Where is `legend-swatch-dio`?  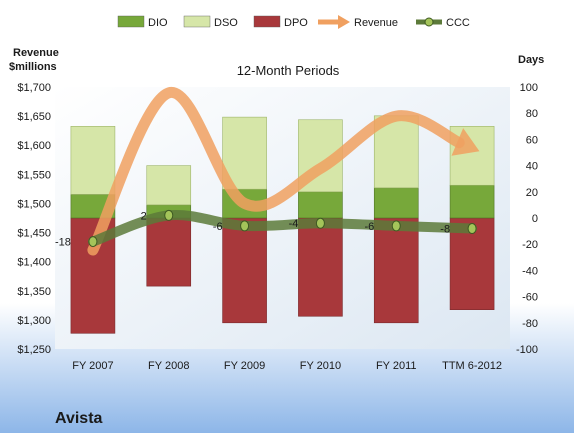 legend-swatch-dio is located at coordinates (131, 21).